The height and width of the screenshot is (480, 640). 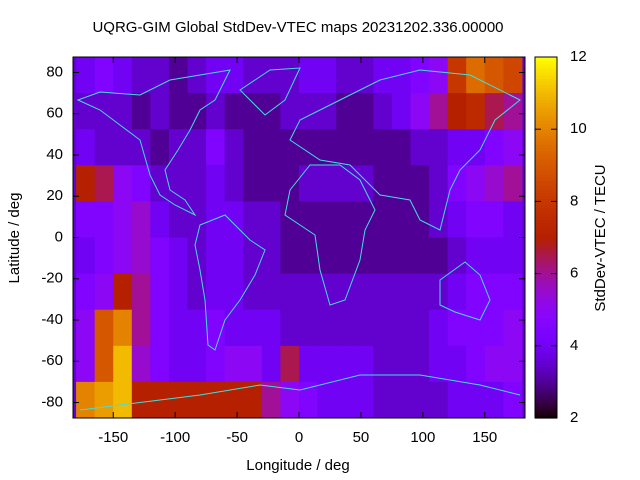 I want to click on colorbar-tick-label: 12, so click(x=578, y=56).